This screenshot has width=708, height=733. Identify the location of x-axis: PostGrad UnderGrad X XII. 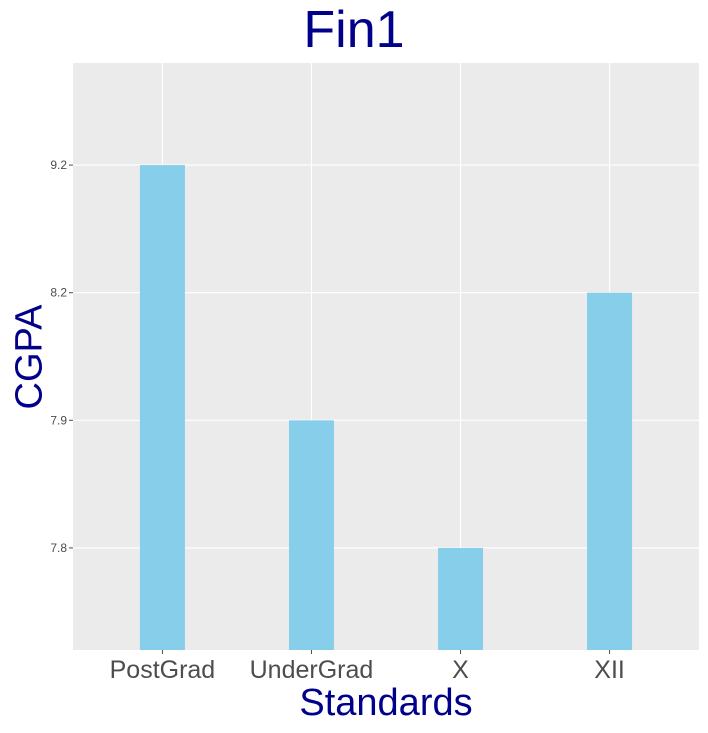
(367, 667).